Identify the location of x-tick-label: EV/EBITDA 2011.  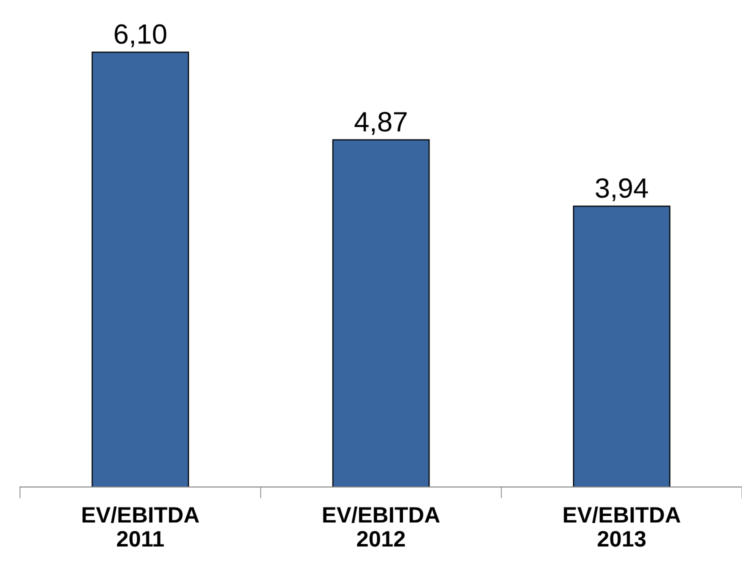
(141, 526).